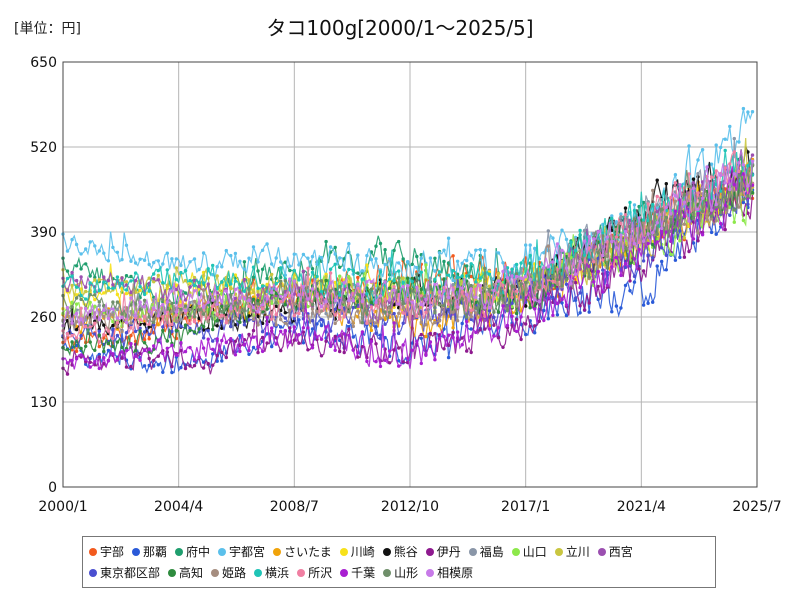  I want to click on legend-label: 高知, so click(191, 573).